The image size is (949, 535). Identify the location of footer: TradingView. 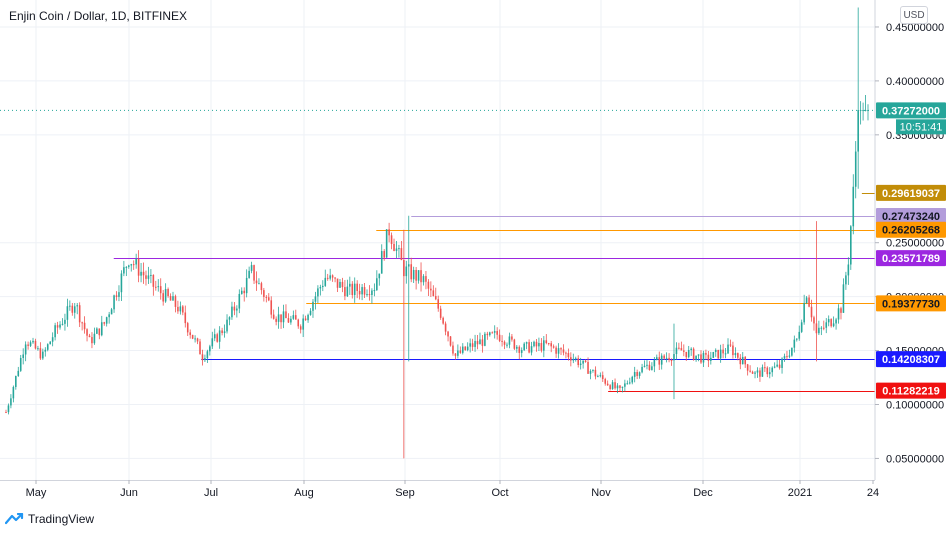
(474, 519).